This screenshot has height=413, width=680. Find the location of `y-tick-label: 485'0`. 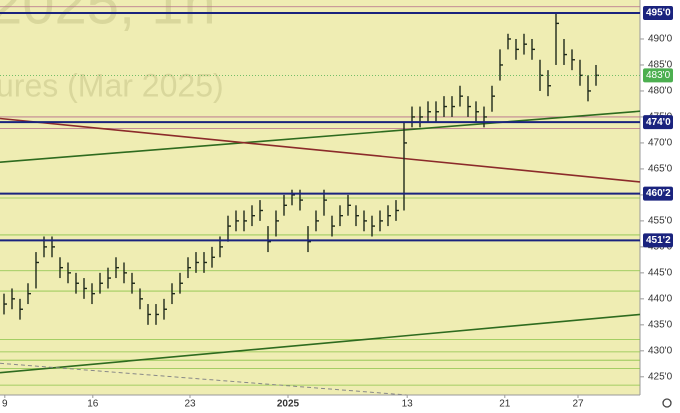

y-tick-label: 485'0 is located at coordinates (660, 65).